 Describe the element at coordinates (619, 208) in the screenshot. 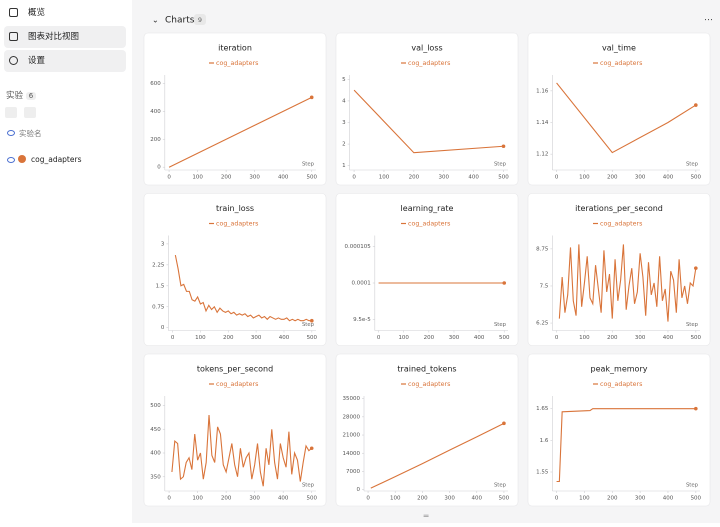

I see `chart-title: iterations_per_second` at that location.